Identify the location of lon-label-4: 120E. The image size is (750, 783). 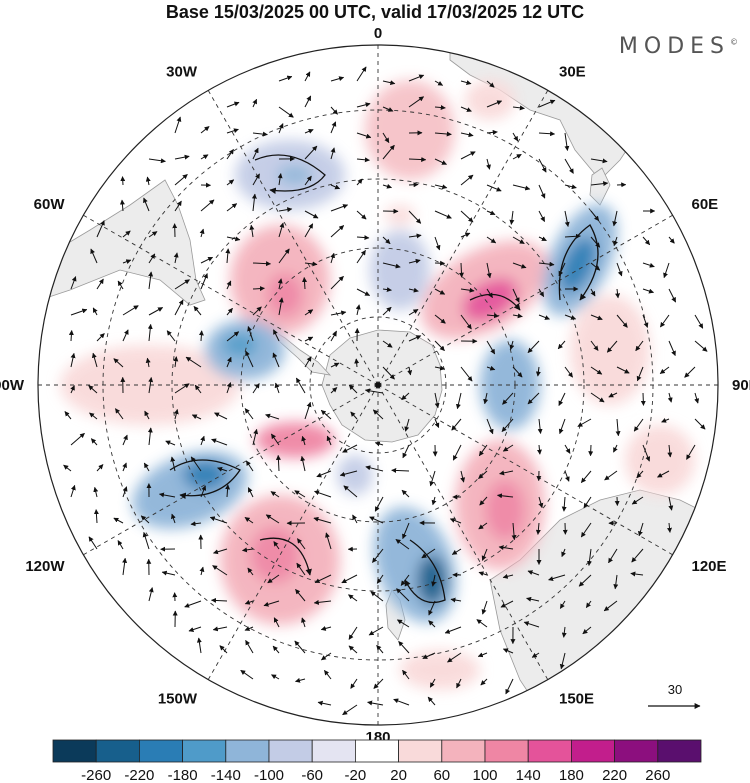
(709, 566).